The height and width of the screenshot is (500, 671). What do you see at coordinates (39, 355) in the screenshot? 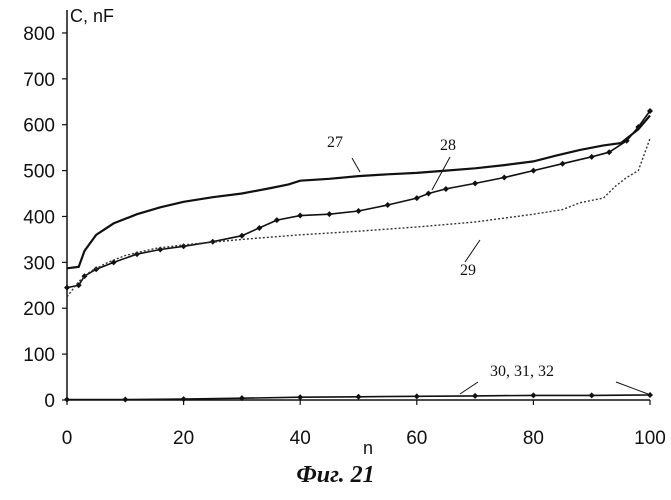
I see `y-tick-label: 100` at bounding box center [39, 355].